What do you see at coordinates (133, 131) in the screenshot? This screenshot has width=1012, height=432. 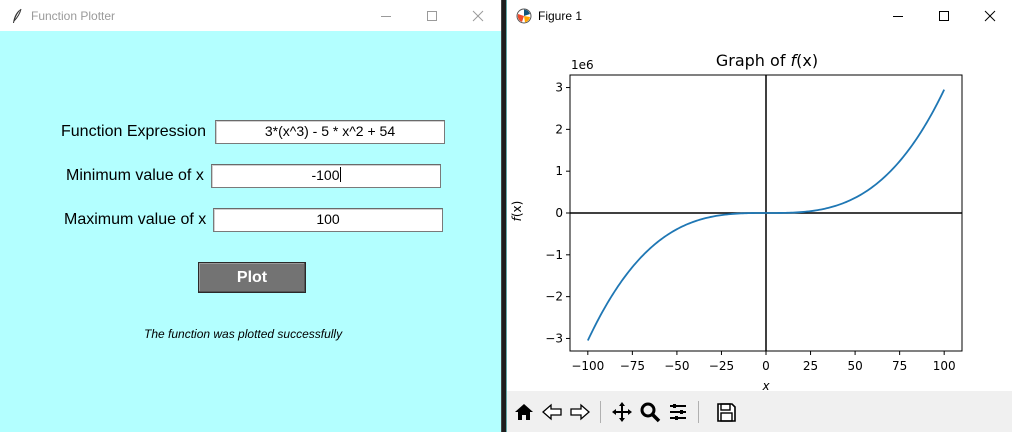 I see `expression-label: Function Expression` at bounding box center [133, 131].